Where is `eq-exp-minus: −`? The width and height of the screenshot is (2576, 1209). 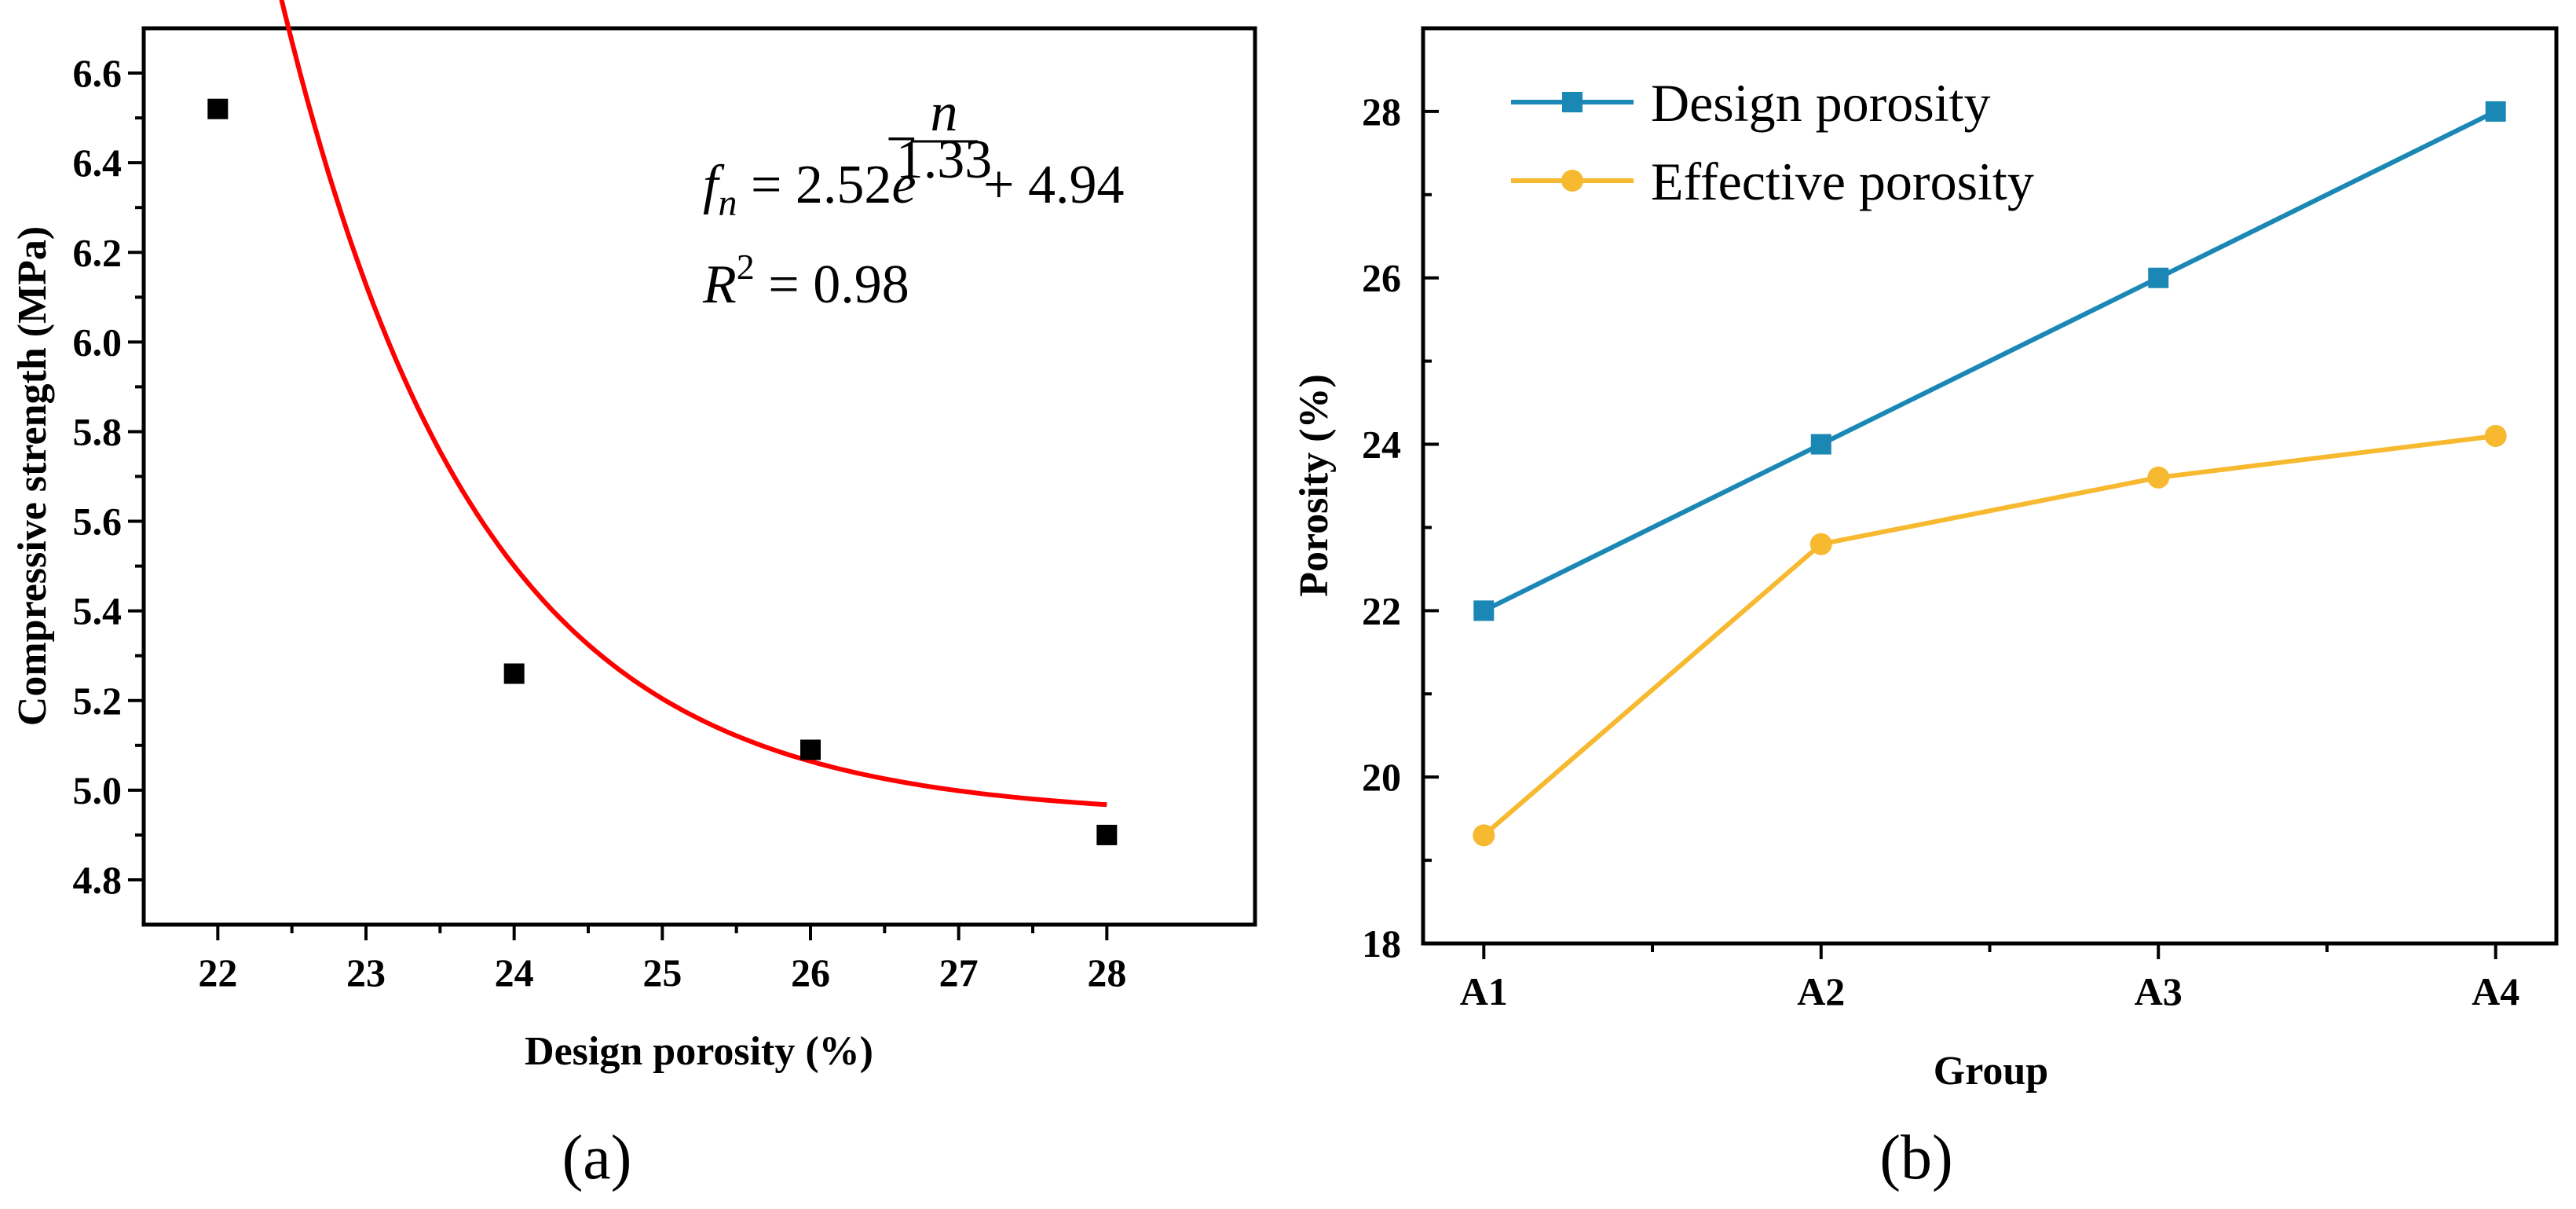 eq-exp-minus: − is located at coordinates (902, 139).